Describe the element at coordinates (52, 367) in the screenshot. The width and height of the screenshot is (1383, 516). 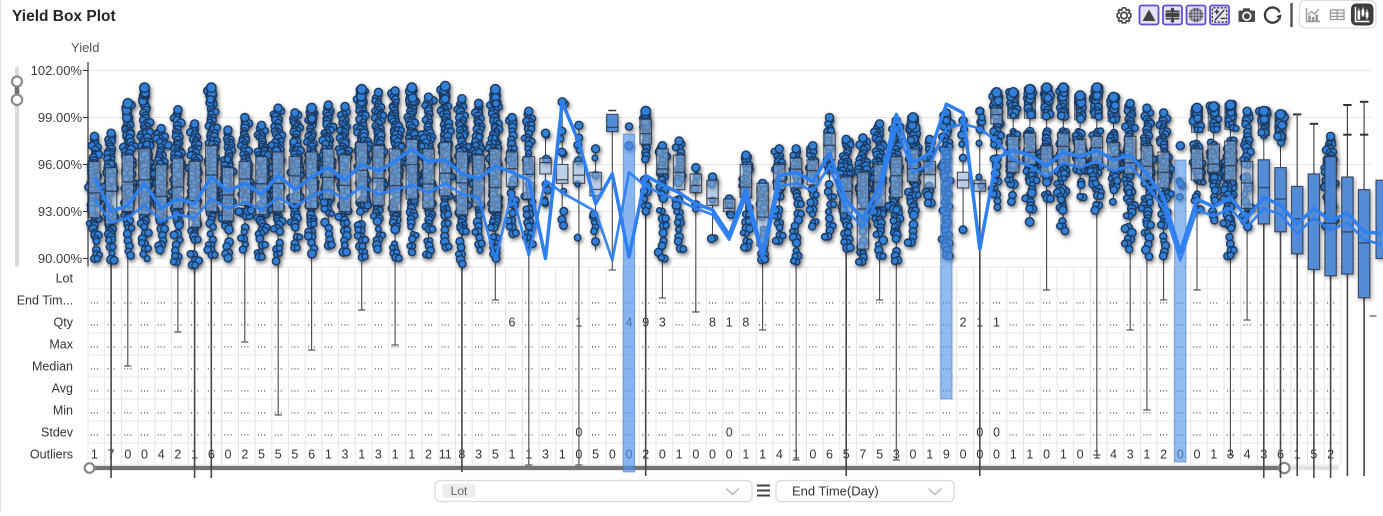
I see `svg-text: Median` at that location.